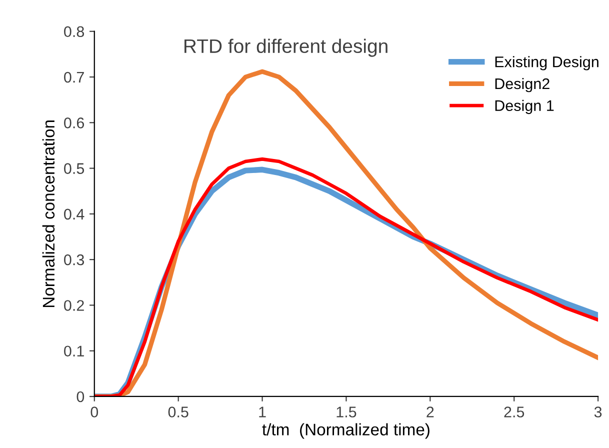 The image size is (609, 448). Describe the element at coordinates (430, 412) in the screenshot. I see `x-tick-label: 2` at that location.